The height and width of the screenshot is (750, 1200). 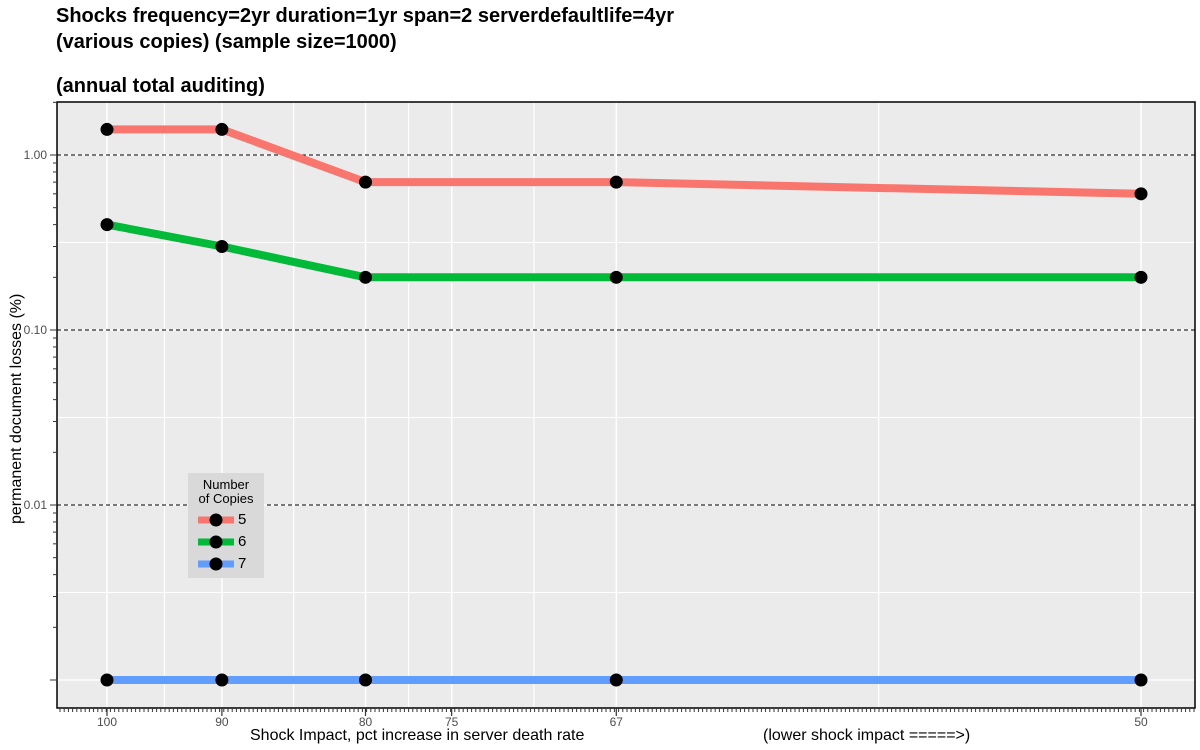 What do you see at coordinates (36, 505) in the screenshot?
I see `y-tick-label: 0.01` at bounding box center [36, 505].